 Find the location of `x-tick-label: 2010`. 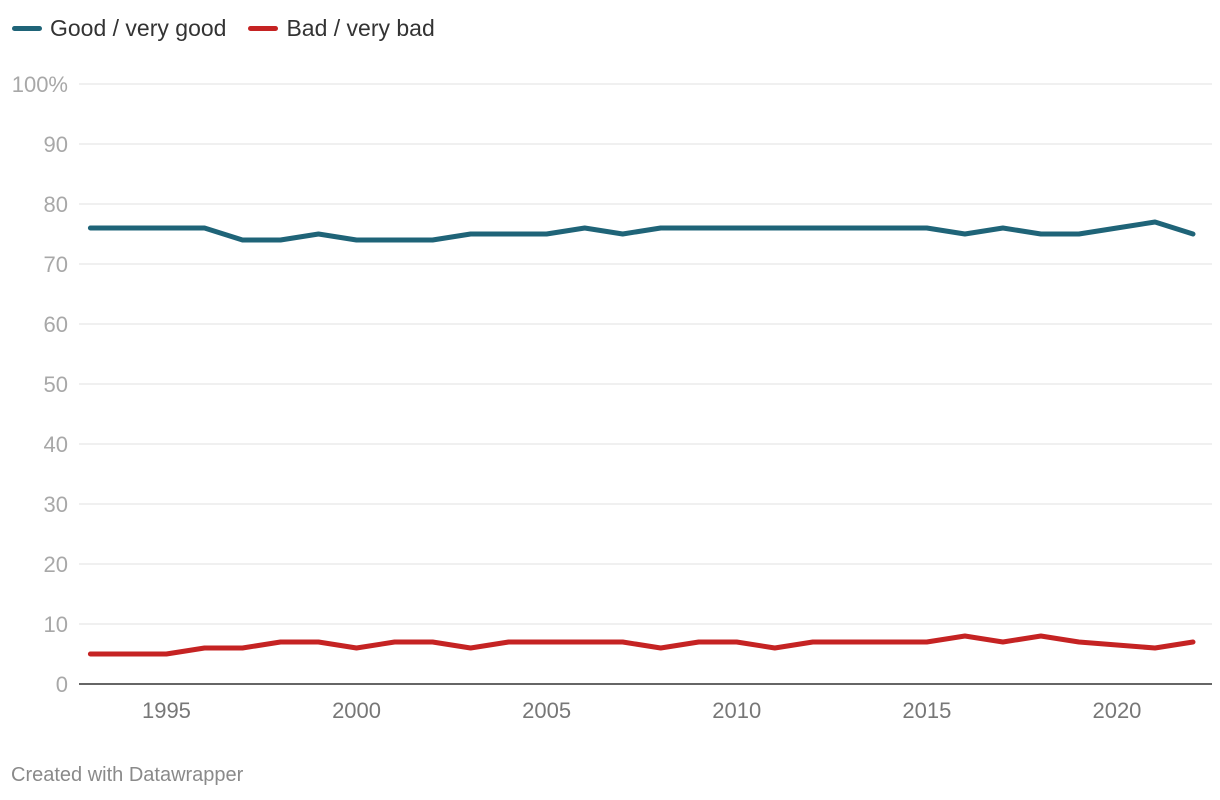

x-tick-label: 2010 is located at coordinates (736, 710).